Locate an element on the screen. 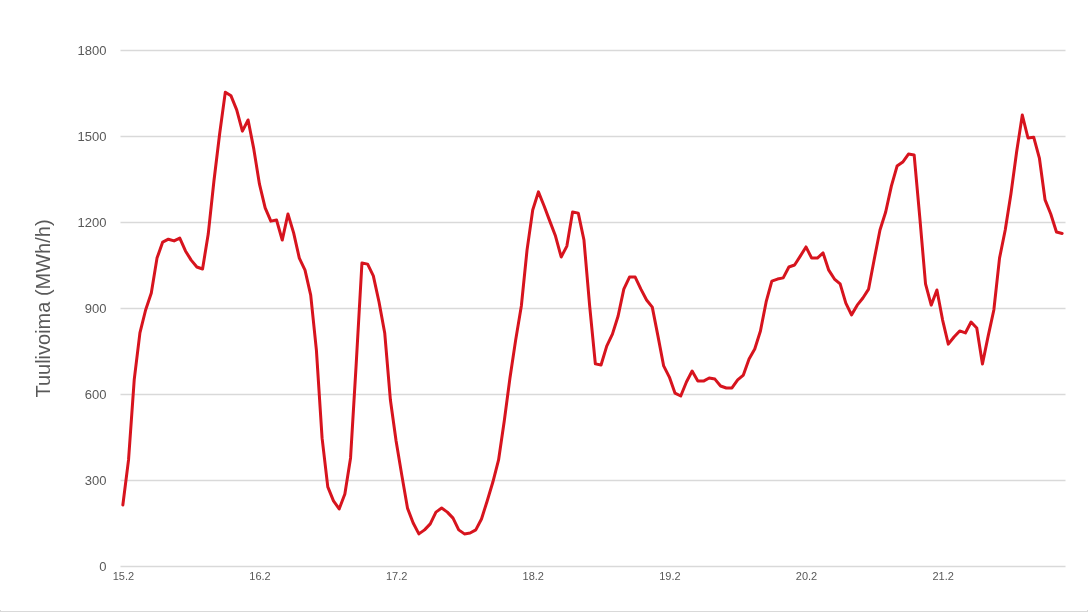  y-tick-label: 900 is located at coordinates (95, 308).